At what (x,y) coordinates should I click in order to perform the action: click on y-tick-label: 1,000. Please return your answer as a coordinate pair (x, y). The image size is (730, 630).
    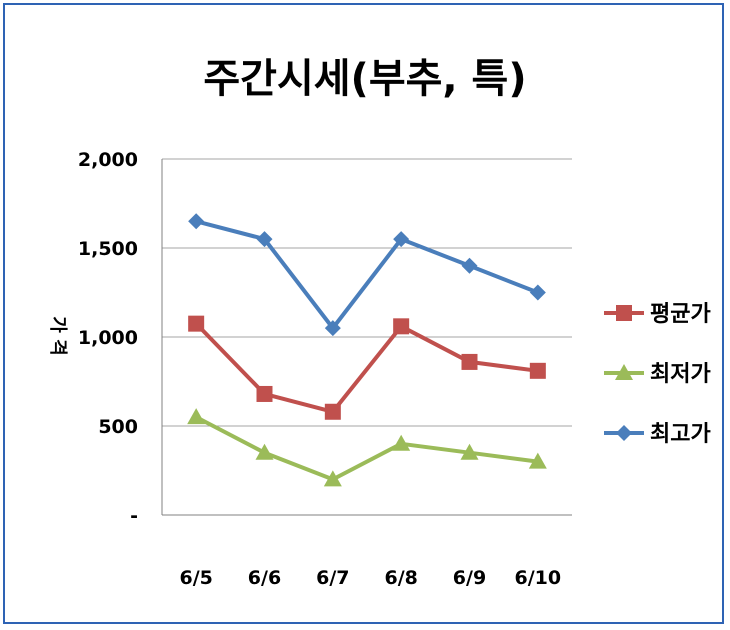
    Looking at the image, I should click on (108, 338).